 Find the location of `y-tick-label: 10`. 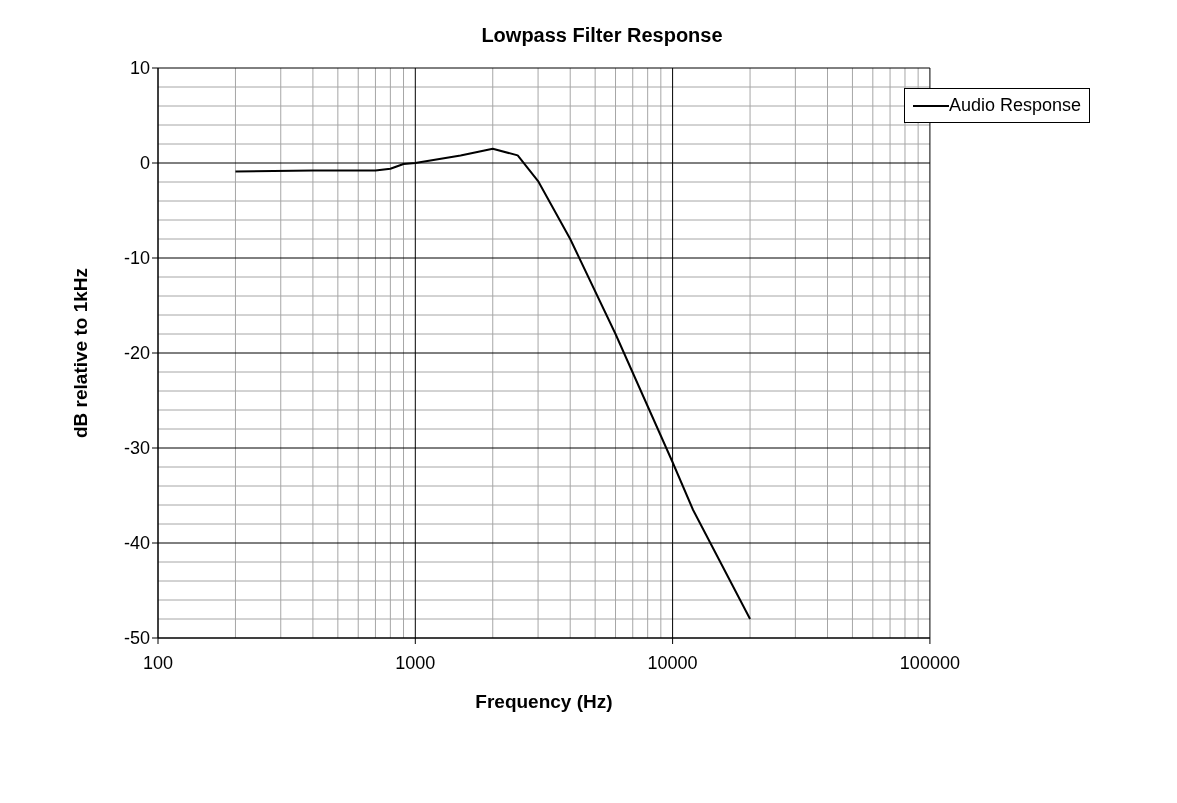

y-tick-label: 10 is located at coordinates (139, 68).